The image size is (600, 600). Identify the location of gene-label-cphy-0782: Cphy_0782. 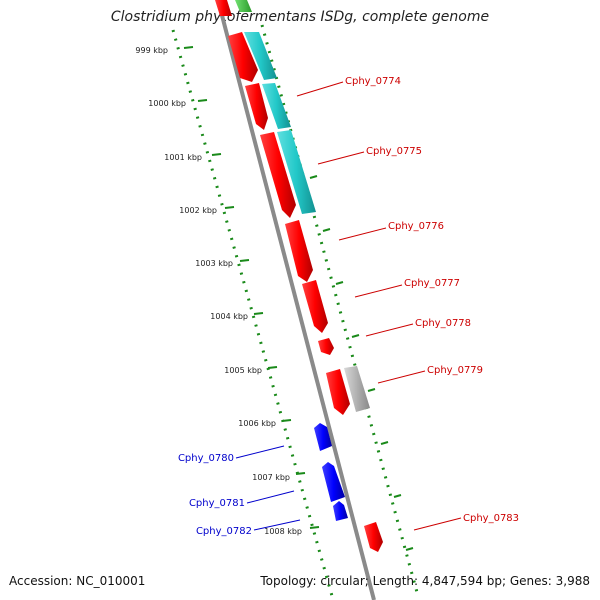
(224, 531).